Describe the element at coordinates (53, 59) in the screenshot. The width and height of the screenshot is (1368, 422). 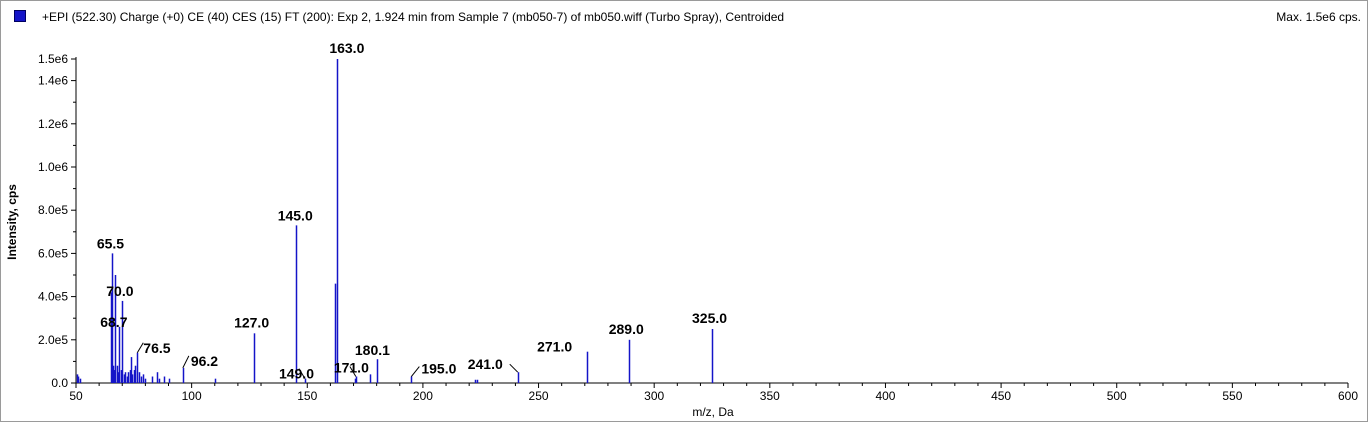
I see `y-tick-label: 1.5e6` at that location.